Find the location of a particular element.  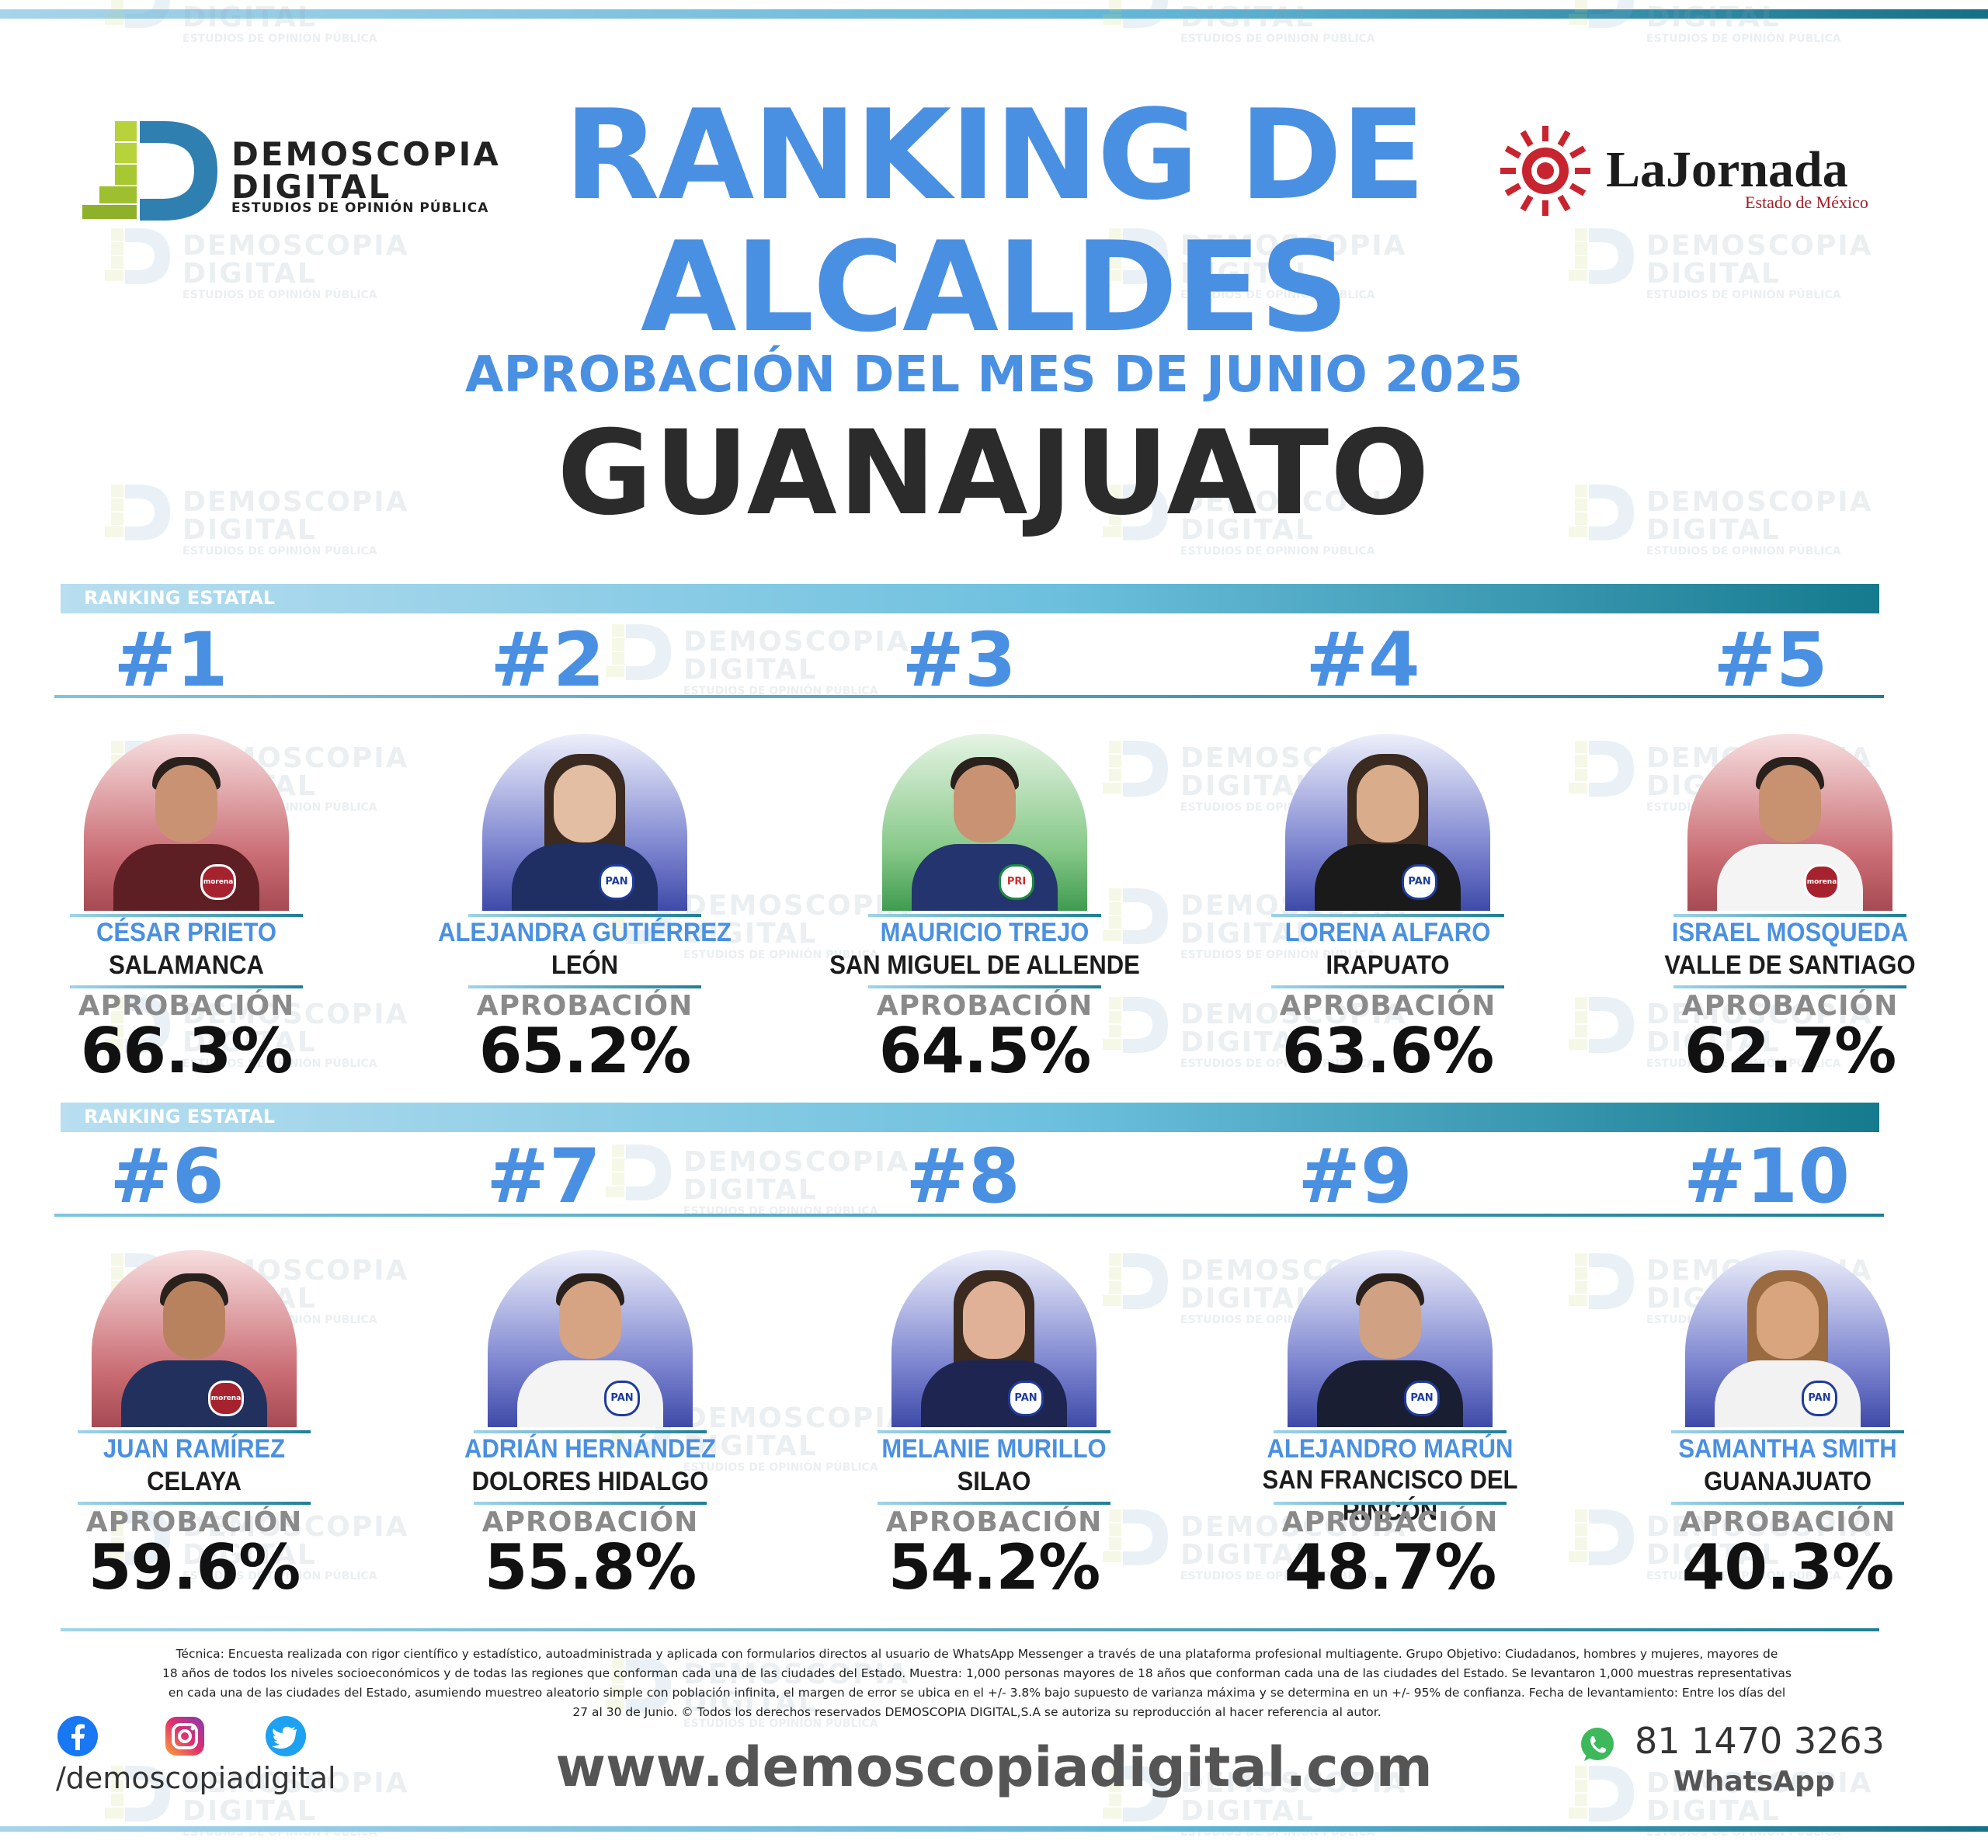

candidate-name: MELANIE MURILLO is located at coordinates (994, 1448).